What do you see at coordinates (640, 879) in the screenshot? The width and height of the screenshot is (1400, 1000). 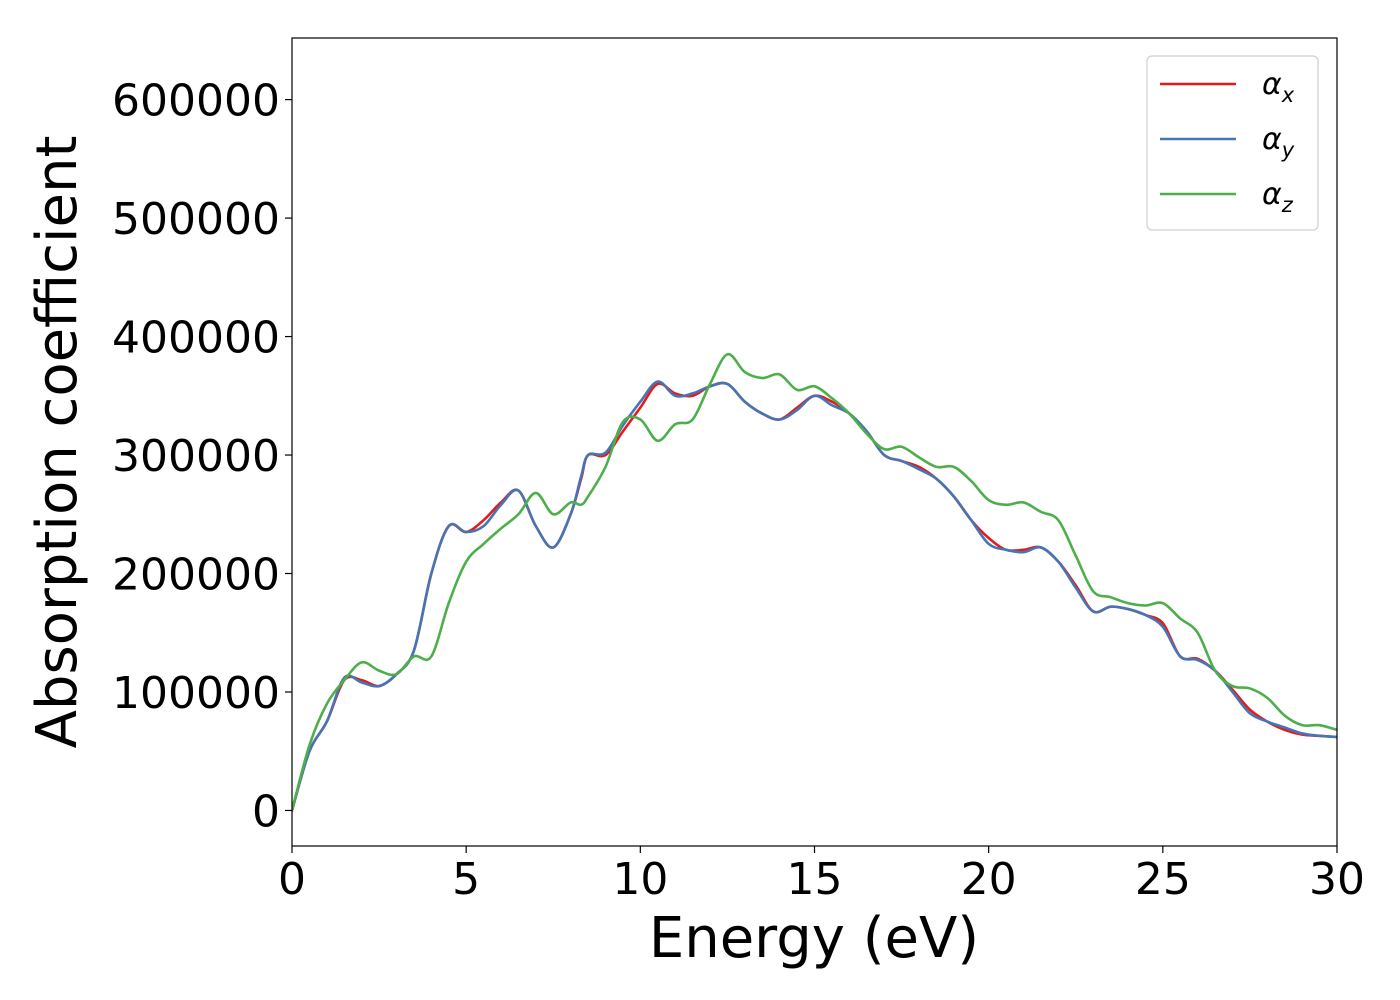 I see `x-tick-label: 10` at bounding box center [640, 879].